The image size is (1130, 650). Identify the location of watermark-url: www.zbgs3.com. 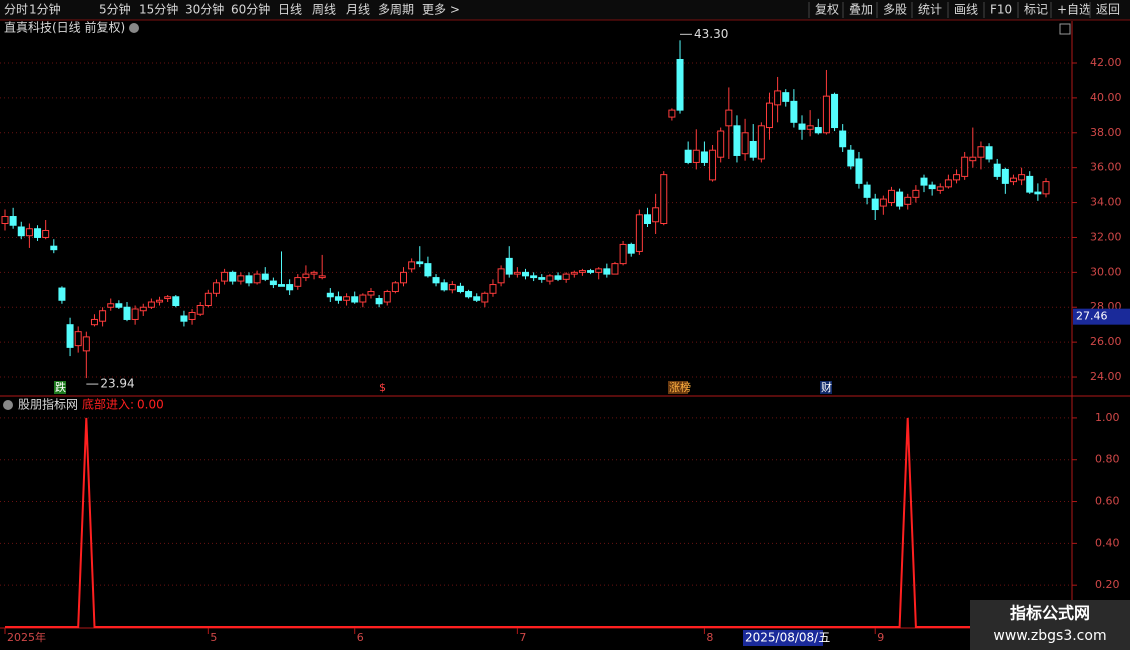
(1049, 636).